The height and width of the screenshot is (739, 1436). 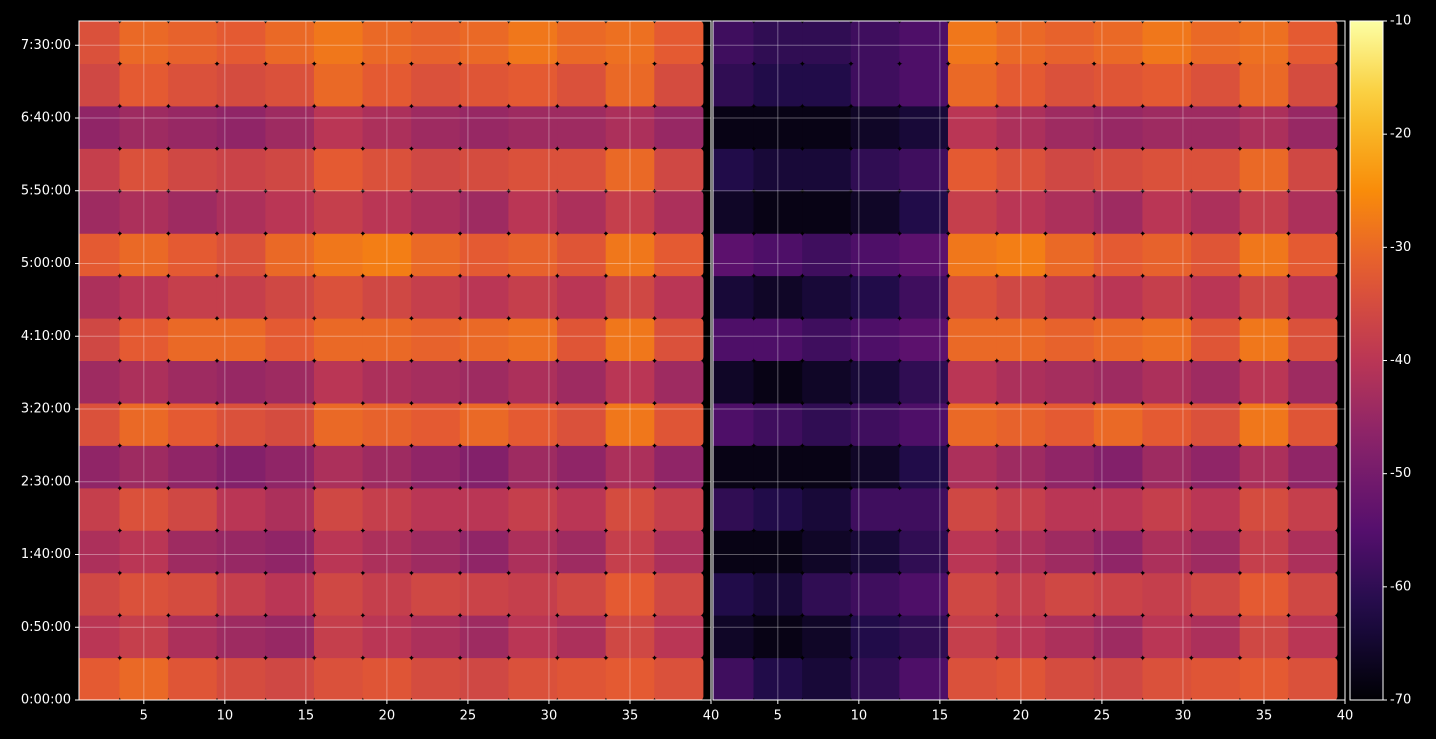 I want to click on y-tick-label: 4:10:00, so click(x=46, y=336).